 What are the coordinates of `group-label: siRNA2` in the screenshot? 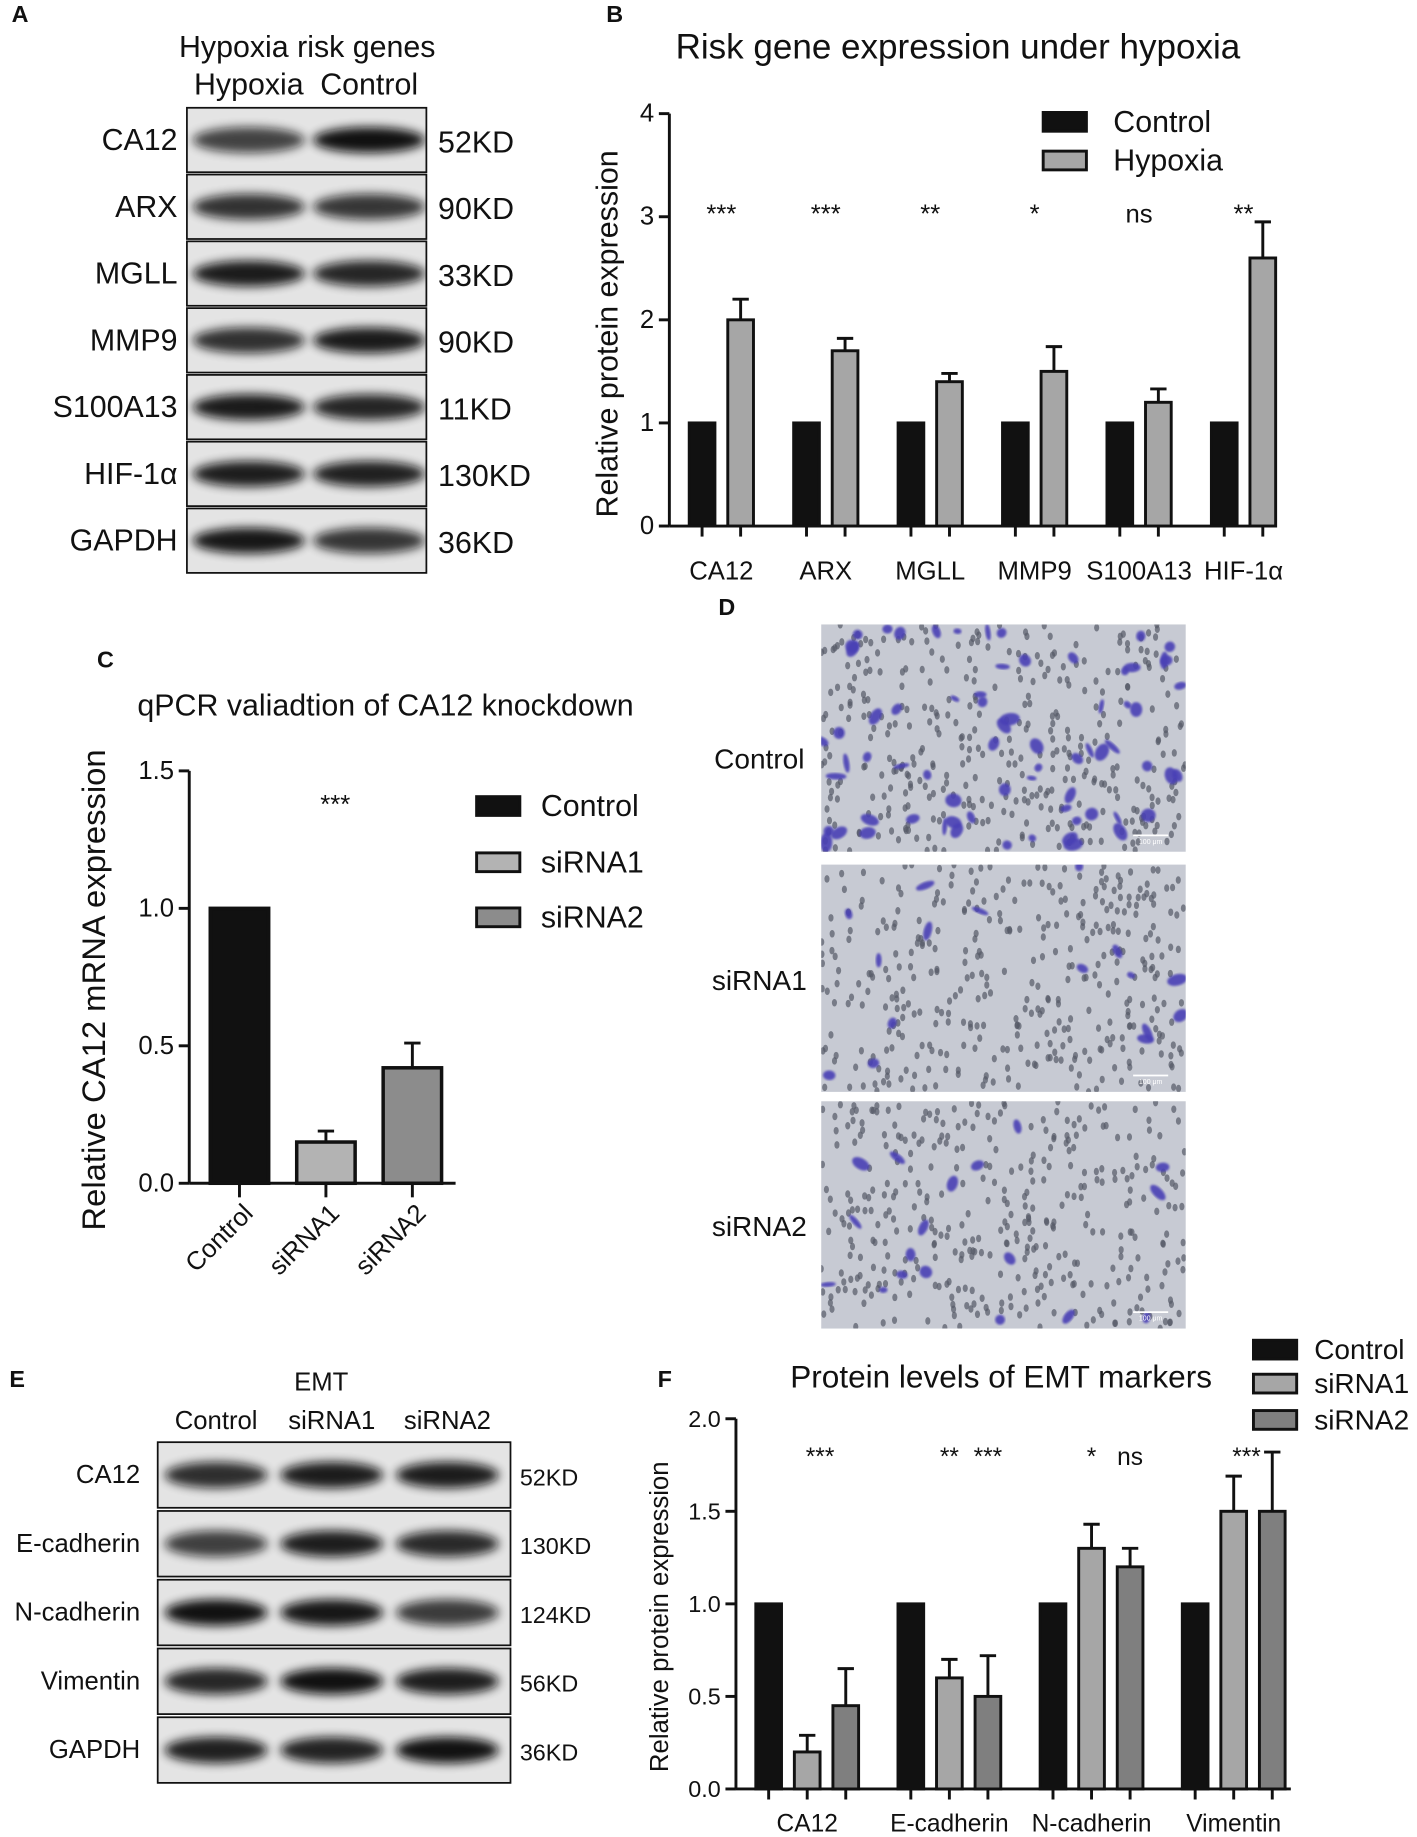 It's located at (759, 1226).